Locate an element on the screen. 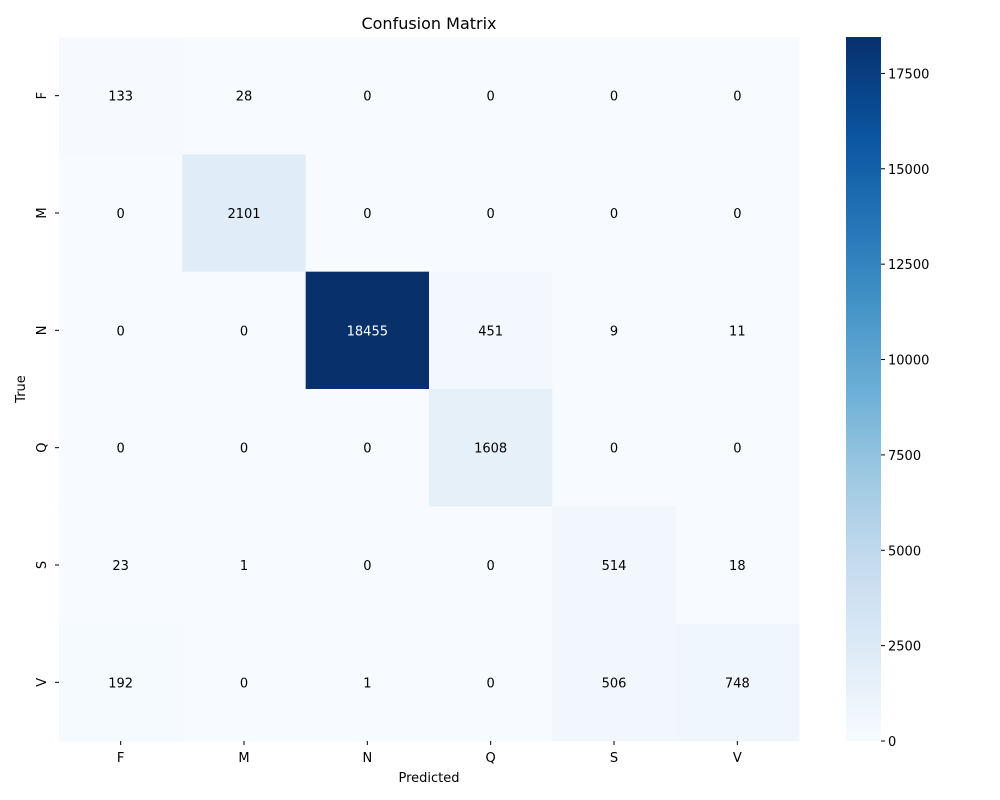  cell-value-label: 18 is located at coordinates (737, 566).